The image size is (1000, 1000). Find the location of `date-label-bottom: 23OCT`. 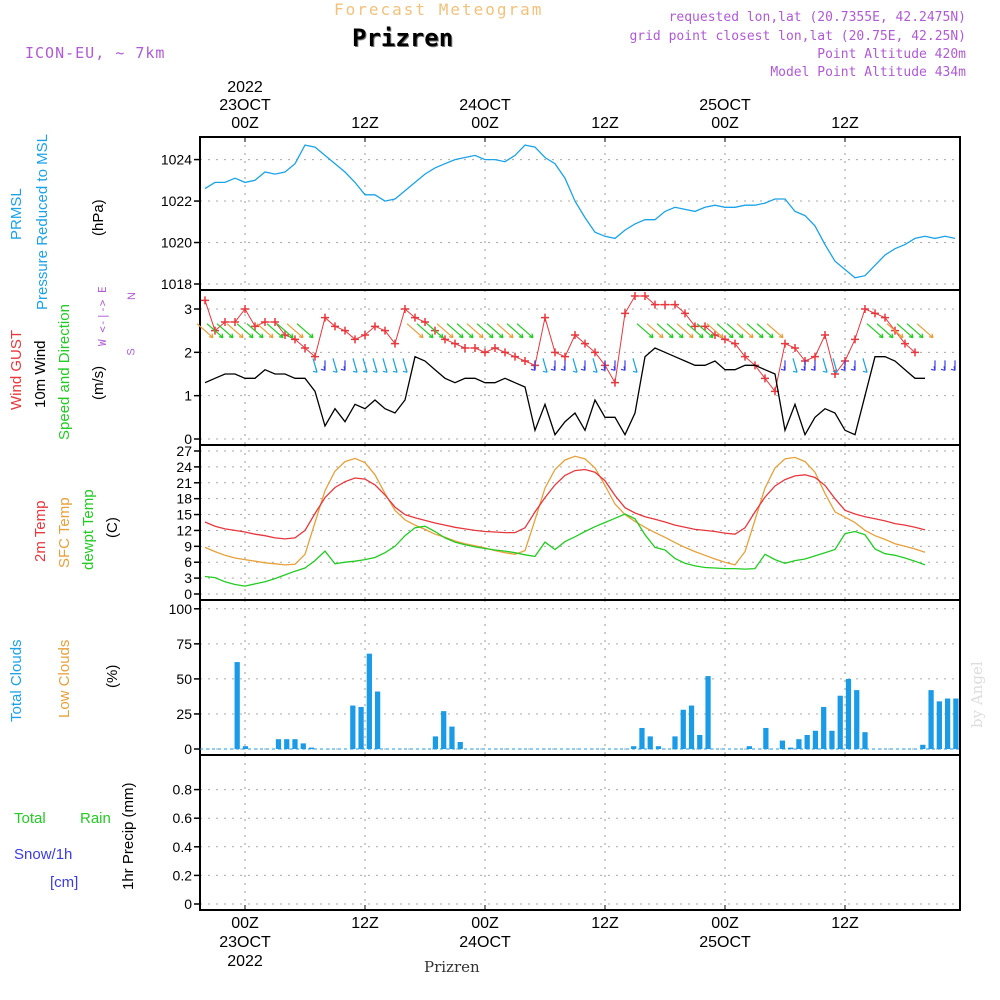

date-label-bottom: 23OCT is located at coordinates (245, 942).